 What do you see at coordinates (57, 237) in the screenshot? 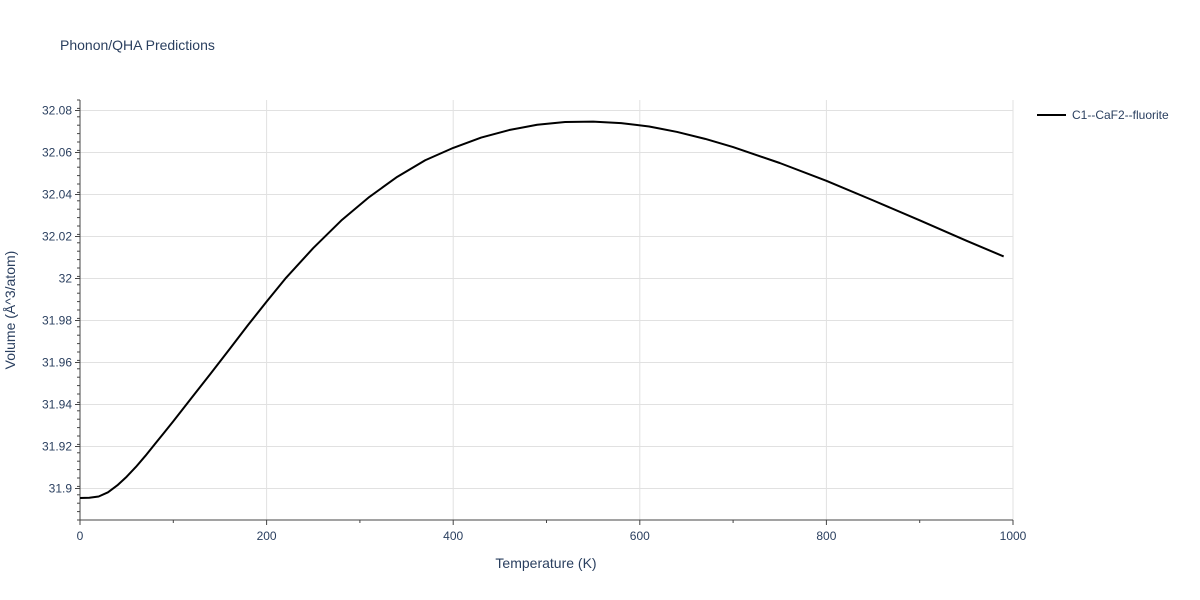
I see `y-tick-label: 32.02` at bounding box center [57, 237].